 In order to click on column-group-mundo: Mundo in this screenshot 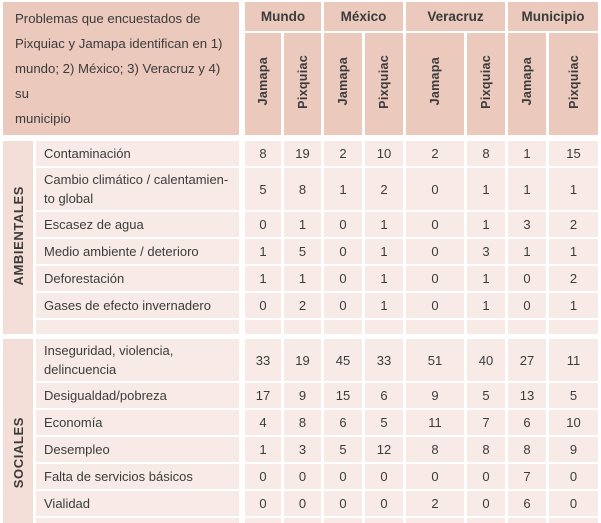, I will do `click(282, 16)`.